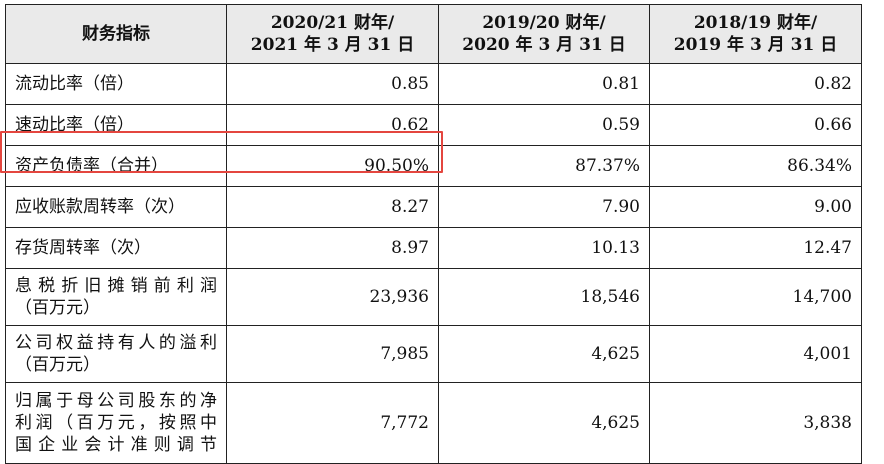 The height and width of the screenshot is (464, 884). Describe the element at coordinates (116, 401) in the screenshot. I see `row-label-line: 归属于母公司股东的净` at that location.